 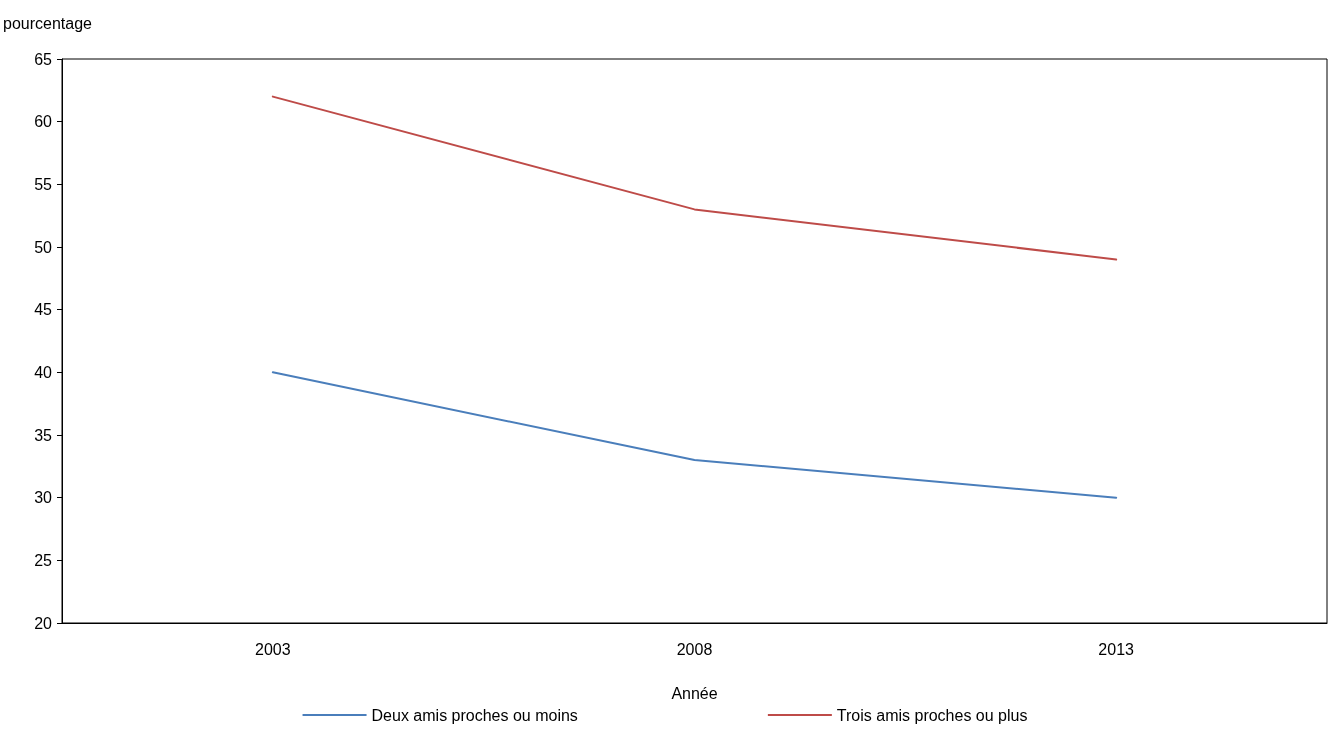 I want to click on y-tick-label: 25, so click(x=43, y=560).